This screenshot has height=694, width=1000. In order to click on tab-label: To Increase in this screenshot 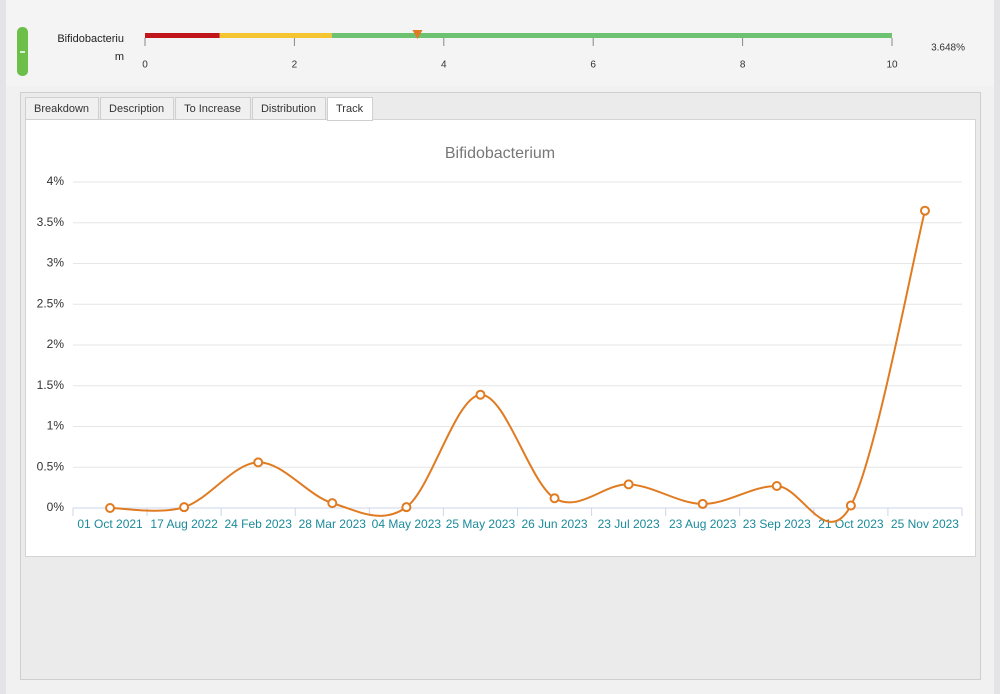, I will do `click(212, 109)`.